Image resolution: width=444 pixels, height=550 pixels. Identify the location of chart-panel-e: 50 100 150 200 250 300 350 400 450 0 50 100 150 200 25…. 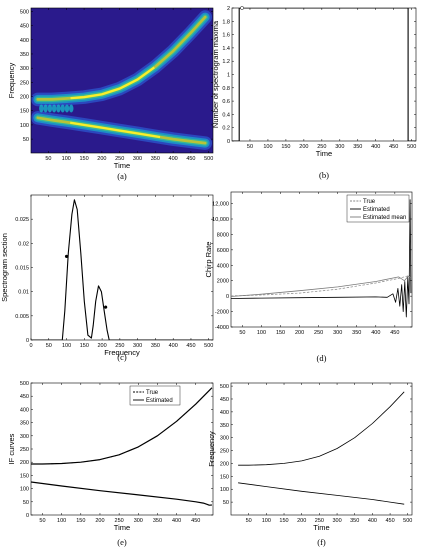
(110, 464).